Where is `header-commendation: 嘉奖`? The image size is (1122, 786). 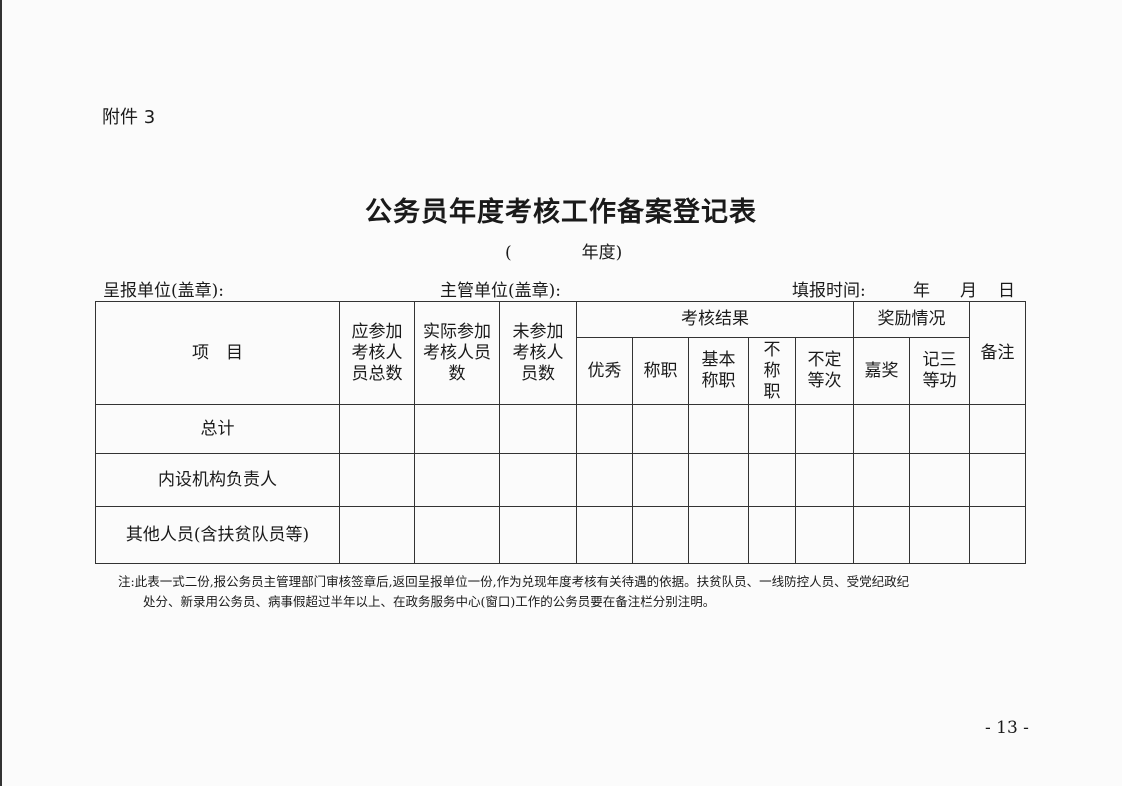 header-commendation: 嘉奖 is located at coordinates (881, 371).